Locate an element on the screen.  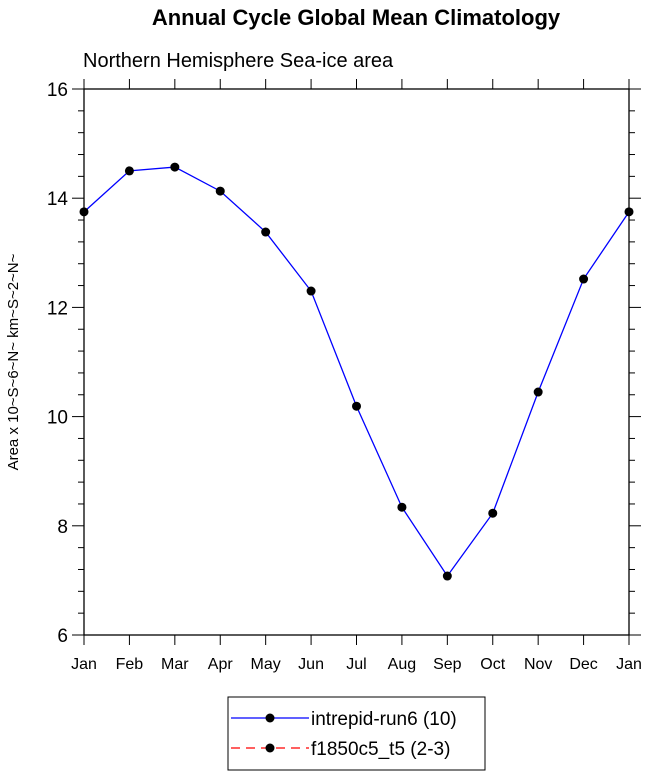
y-tick-label: 12 is located at coordinates (57, 308).